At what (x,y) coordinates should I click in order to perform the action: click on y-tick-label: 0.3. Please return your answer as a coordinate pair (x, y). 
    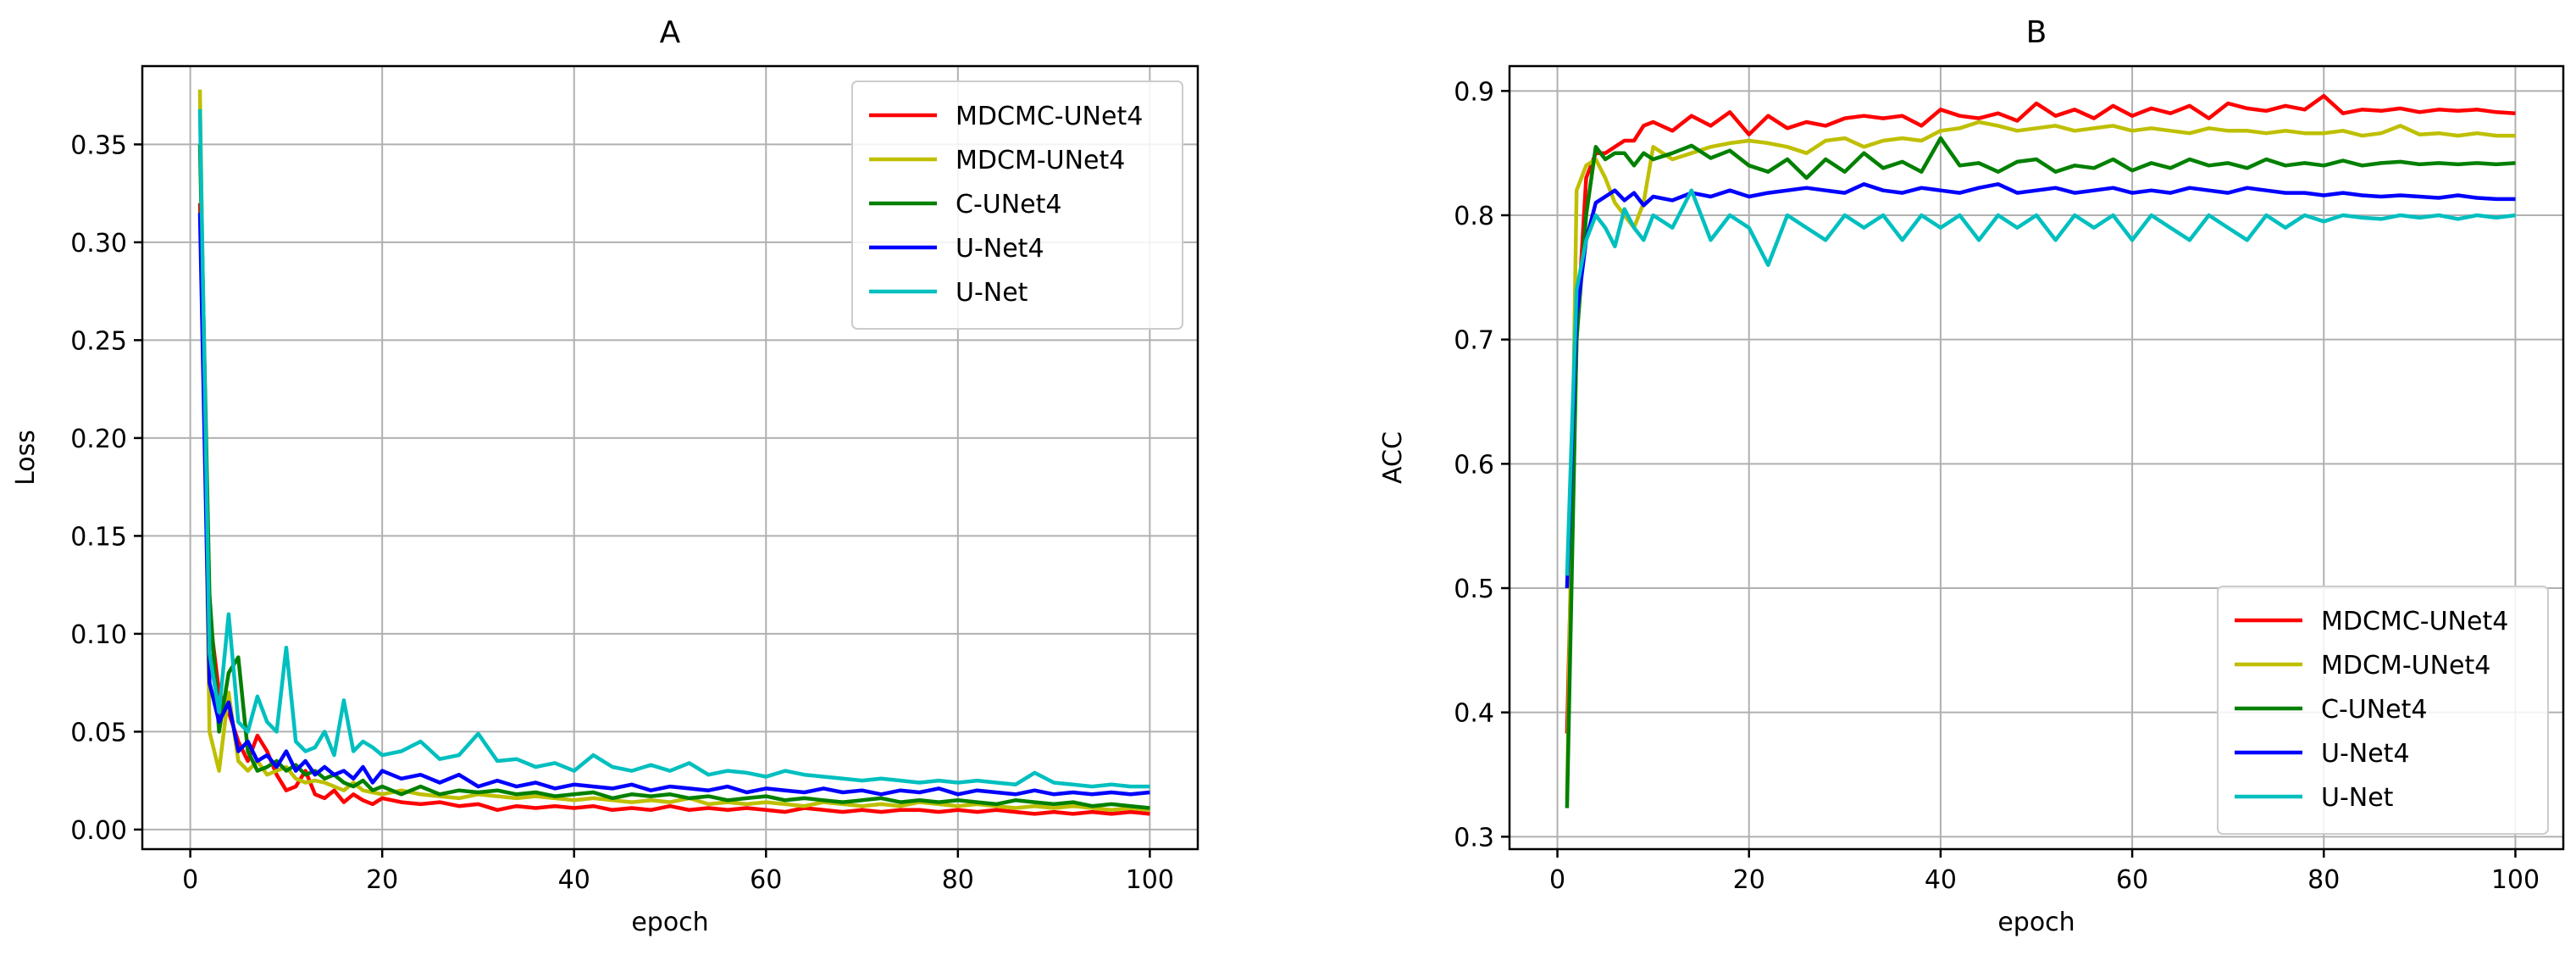
    Looking at the image, I should click on (1474, 838).